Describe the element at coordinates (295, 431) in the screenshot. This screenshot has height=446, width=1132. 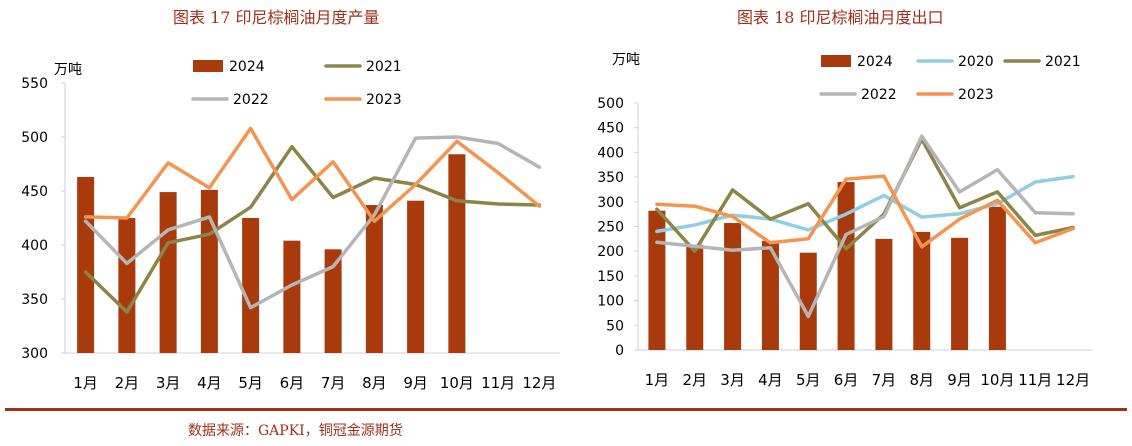
I see `source-note: 数据来源：GAPKI，铜冠金源期货` at that location.